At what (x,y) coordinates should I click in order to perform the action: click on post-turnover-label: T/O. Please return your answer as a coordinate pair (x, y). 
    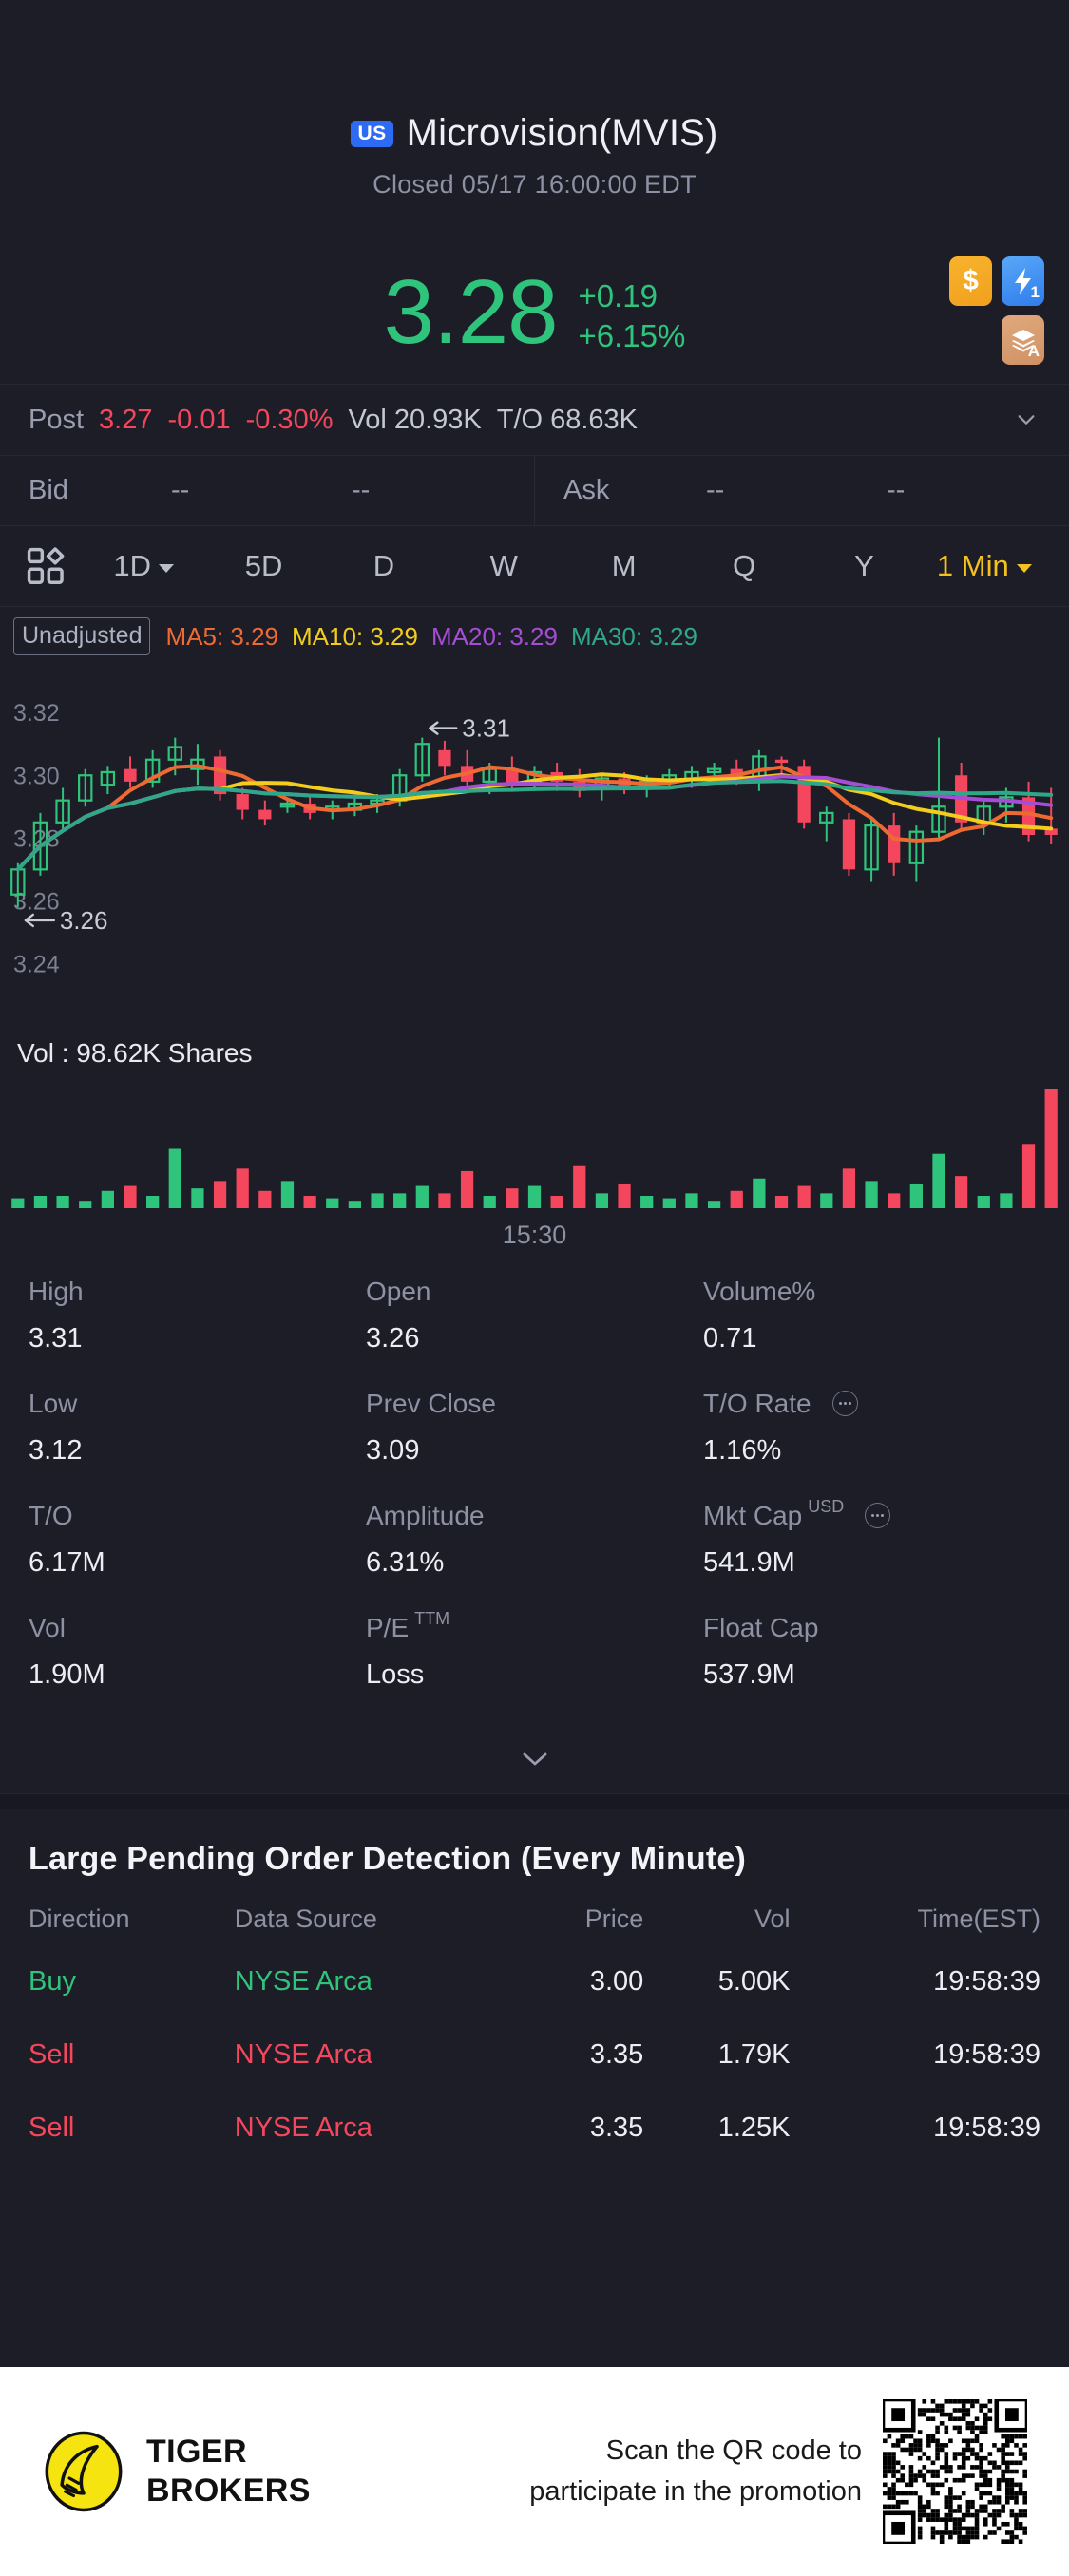
    Looking at the image, I should click on (520, 419).